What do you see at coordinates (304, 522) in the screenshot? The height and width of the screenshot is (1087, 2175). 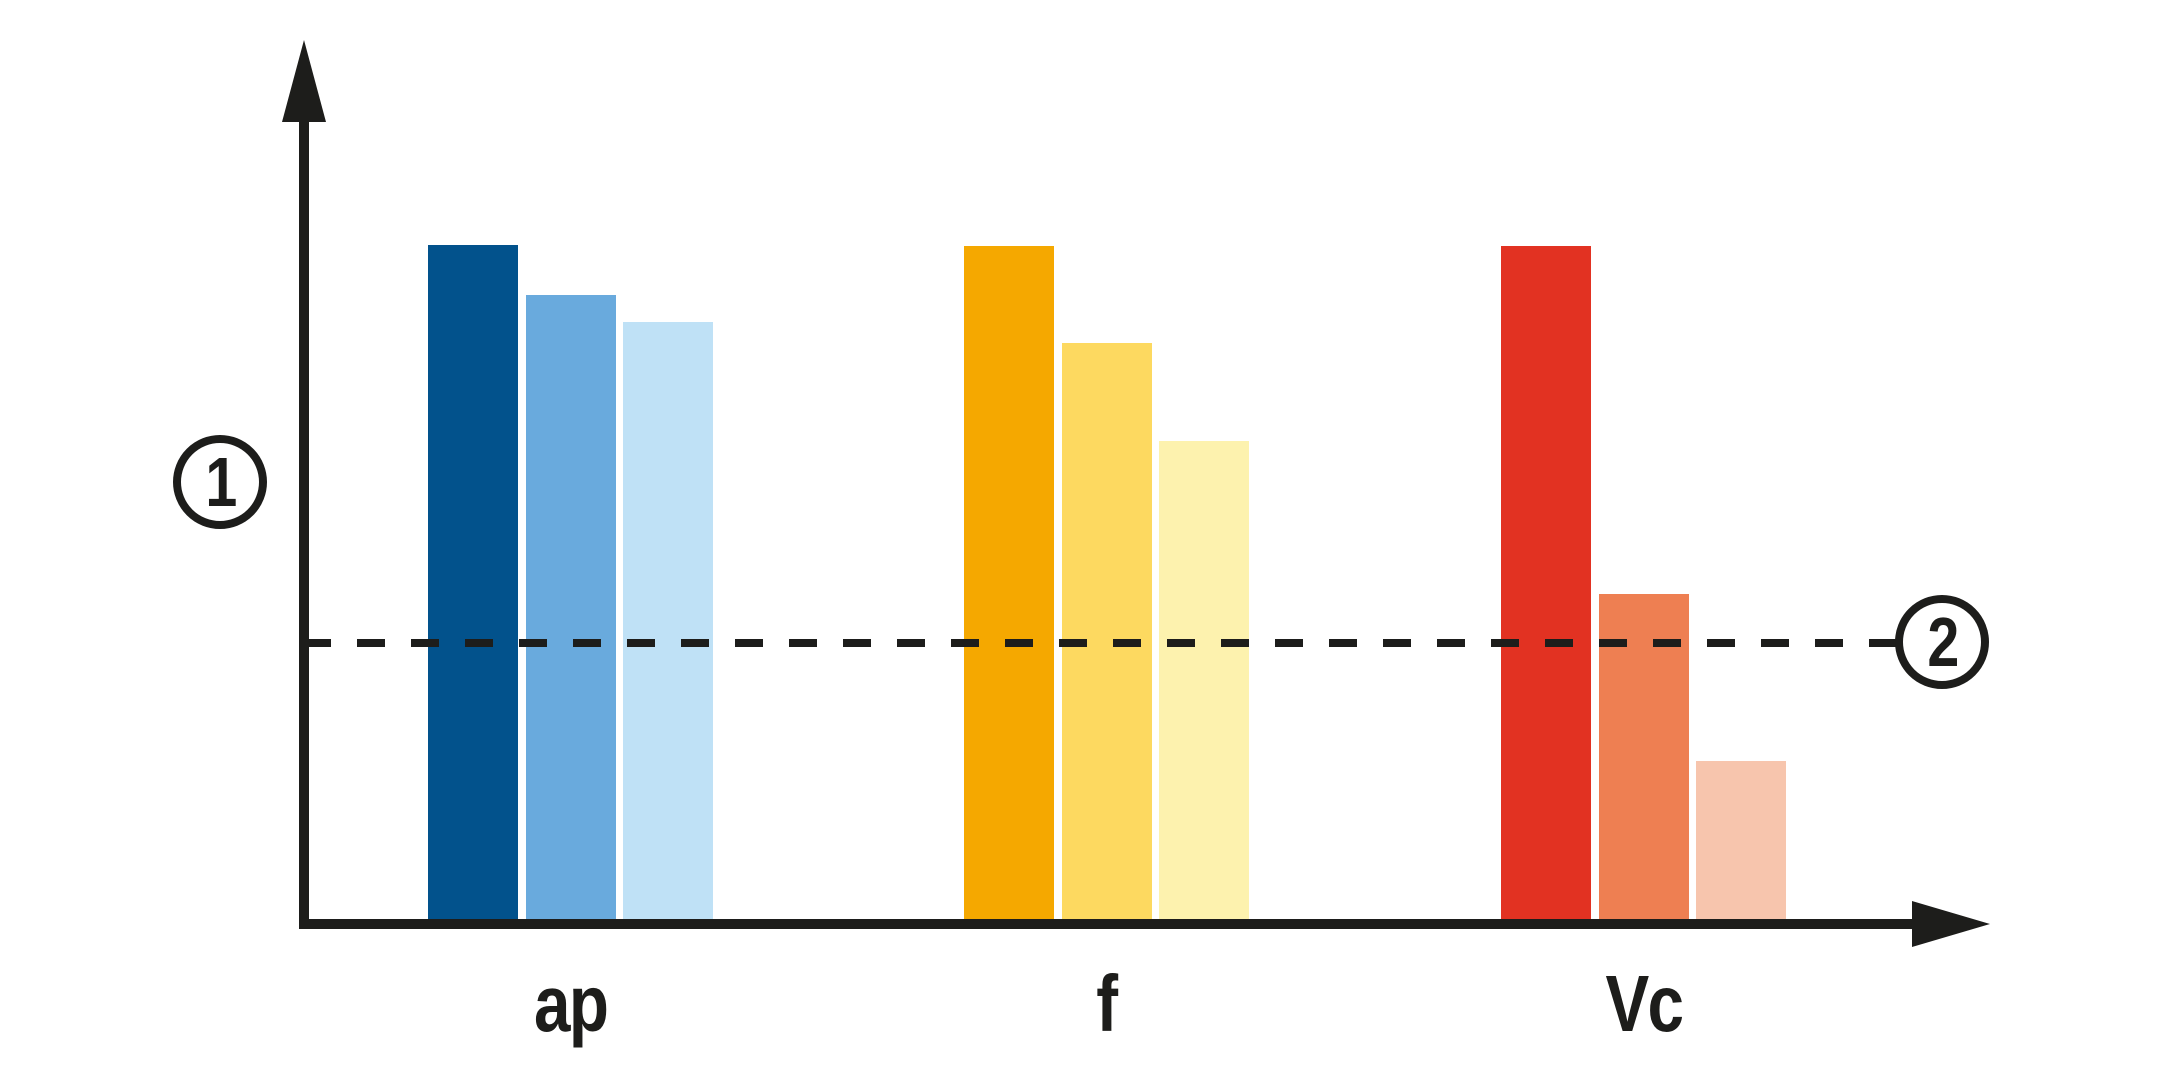 I see `y-axis-line` at bounding box center [304, 522].